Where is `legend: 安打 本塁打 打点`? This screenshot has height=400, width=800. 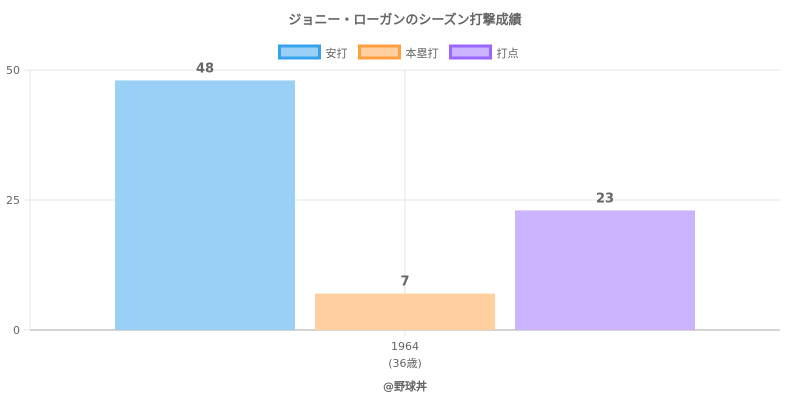 legend: 安打 本塁打 打点 is located at coordinates (398, 52).